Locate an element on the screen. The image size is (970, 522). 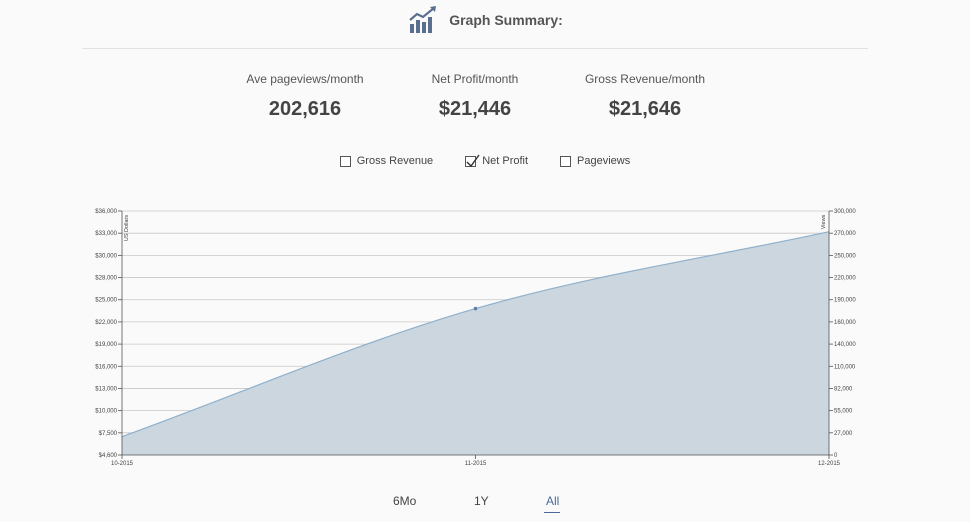
range-1y-button: 1Y is located at coordinates (481, 501).